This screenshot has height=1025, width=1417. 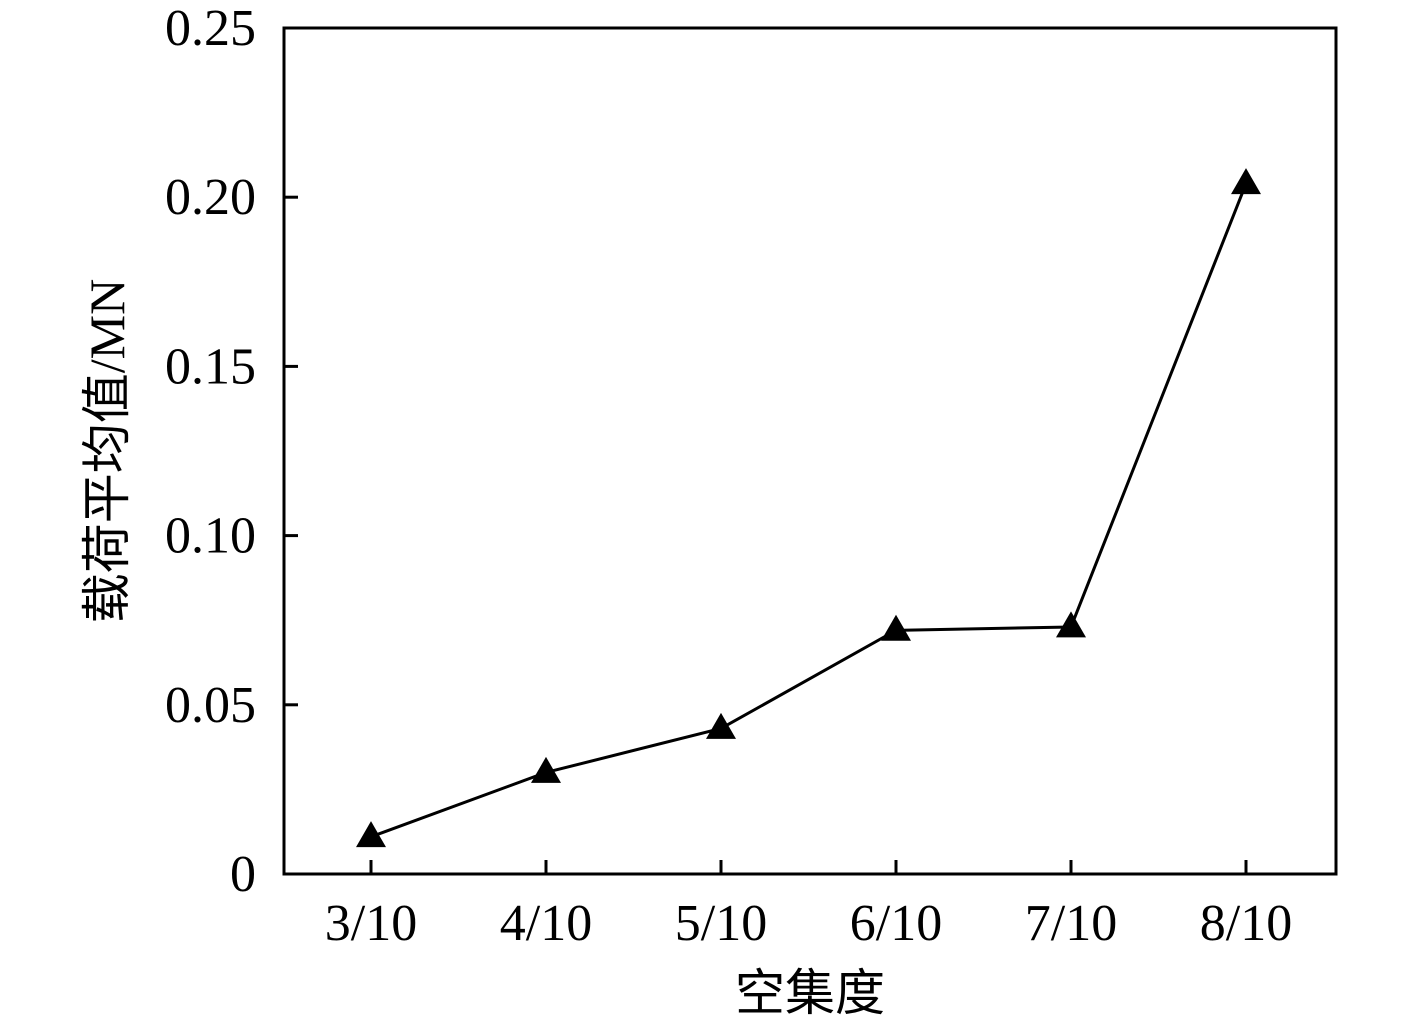 What do you see at coordinates (371, 923) in the screenshot?
I see `x-tick-label: 3/10` at bounding box center [371, 923].